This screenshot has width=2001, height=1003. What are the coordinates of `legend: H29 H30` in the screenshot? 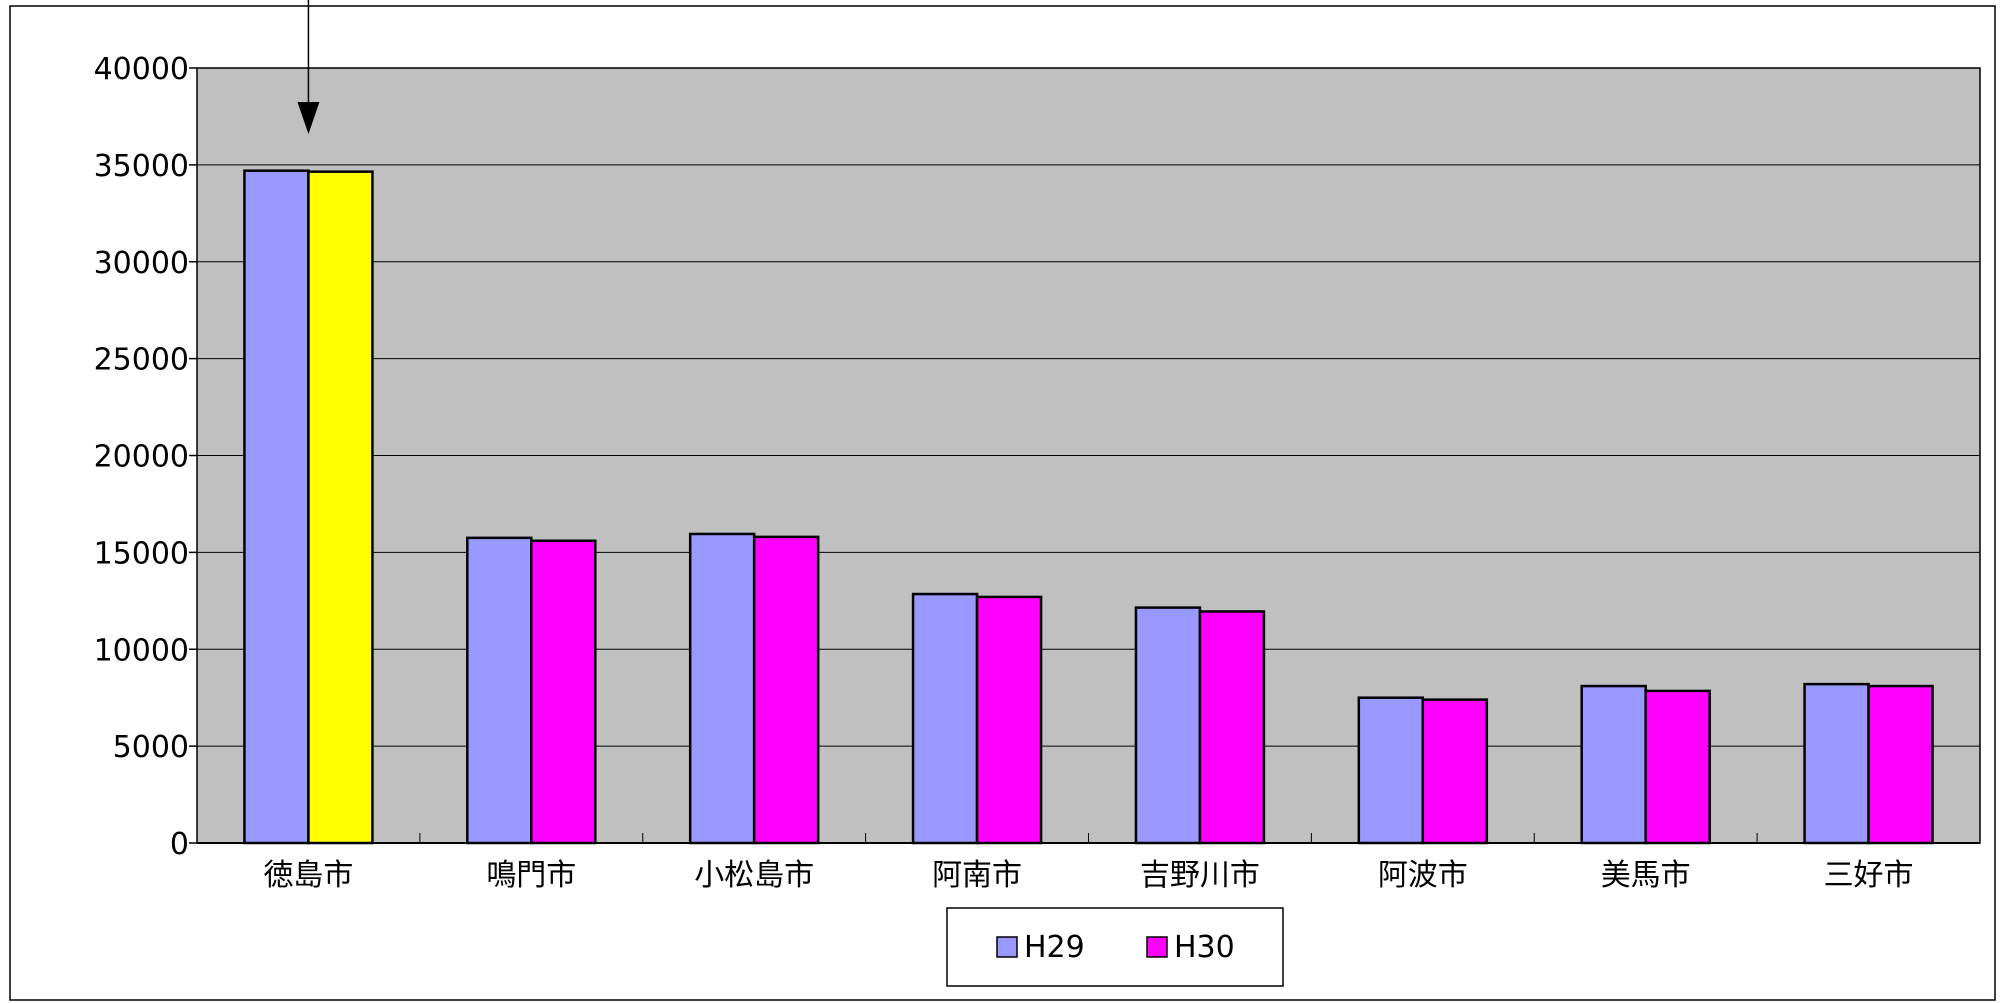 It's located at (1115, 947).